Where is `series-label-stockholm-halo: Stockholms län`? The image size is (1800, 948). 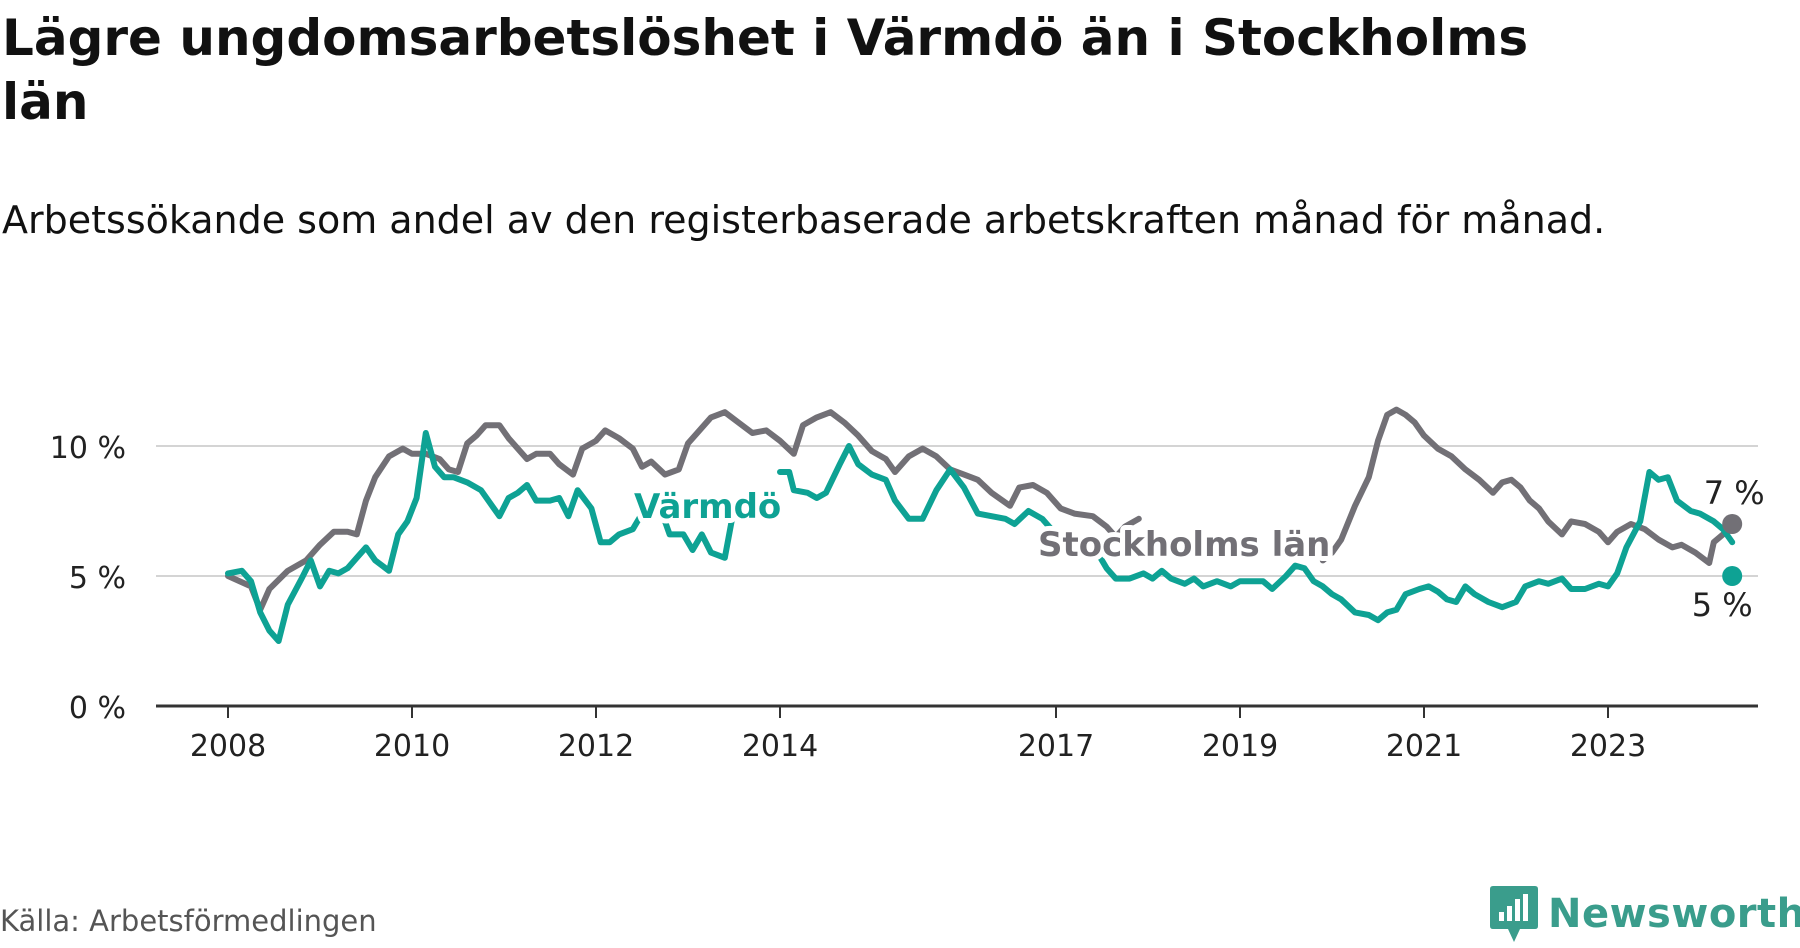 series-label-stockholm-halo: Stockholms län is located at coordinates (1184, 545).